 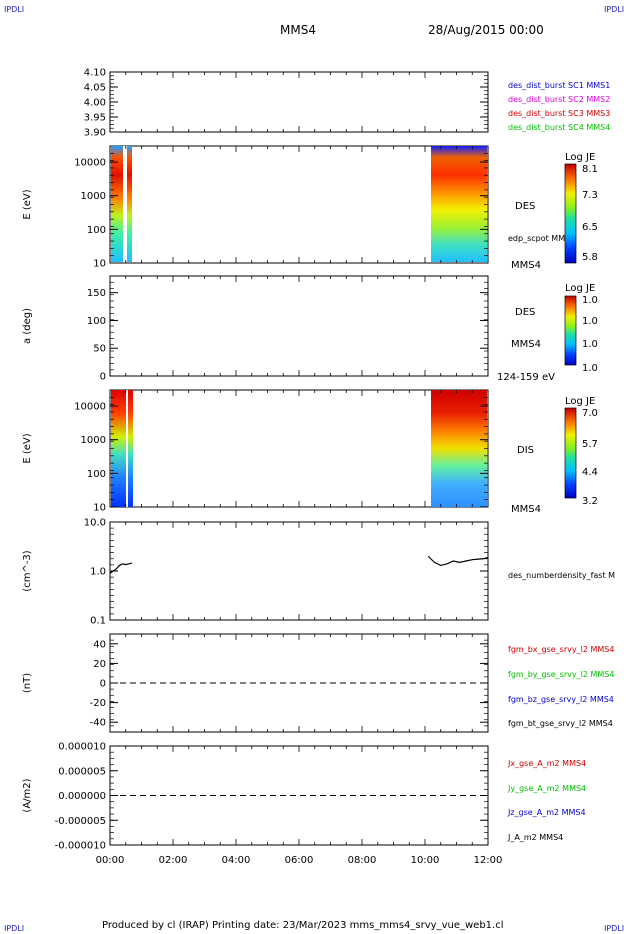 I want to click on colorbar-tick-label: 5.8, so click(x=590, y=257).